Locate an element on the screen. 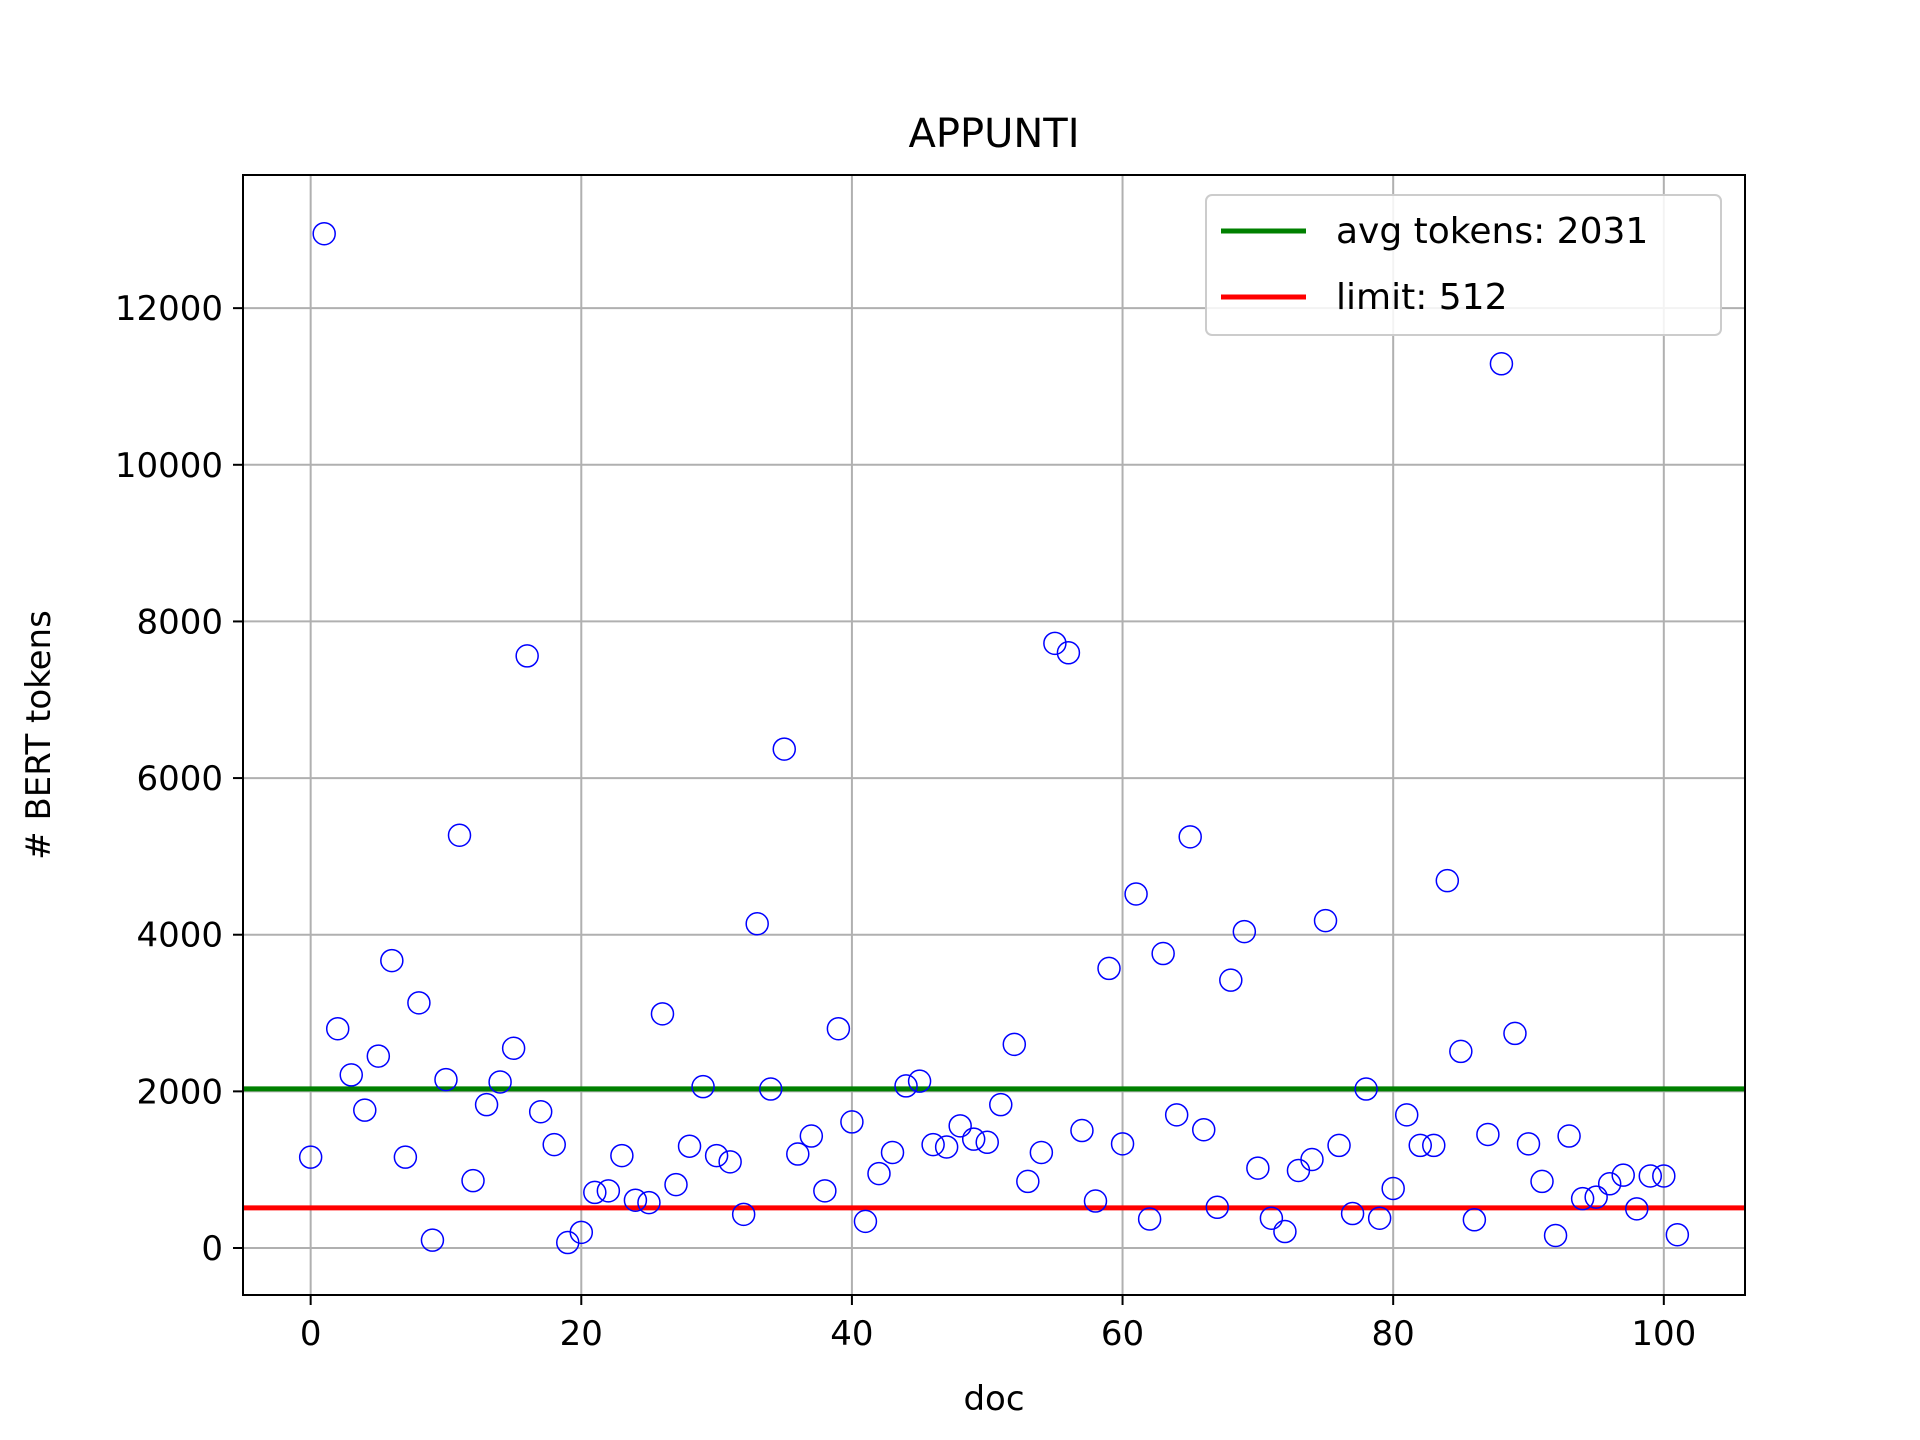 Image resolution: width=1920 pixels, height=1440 pixels. x-tick-label: 60 is located at coordinates (1122, 1334).